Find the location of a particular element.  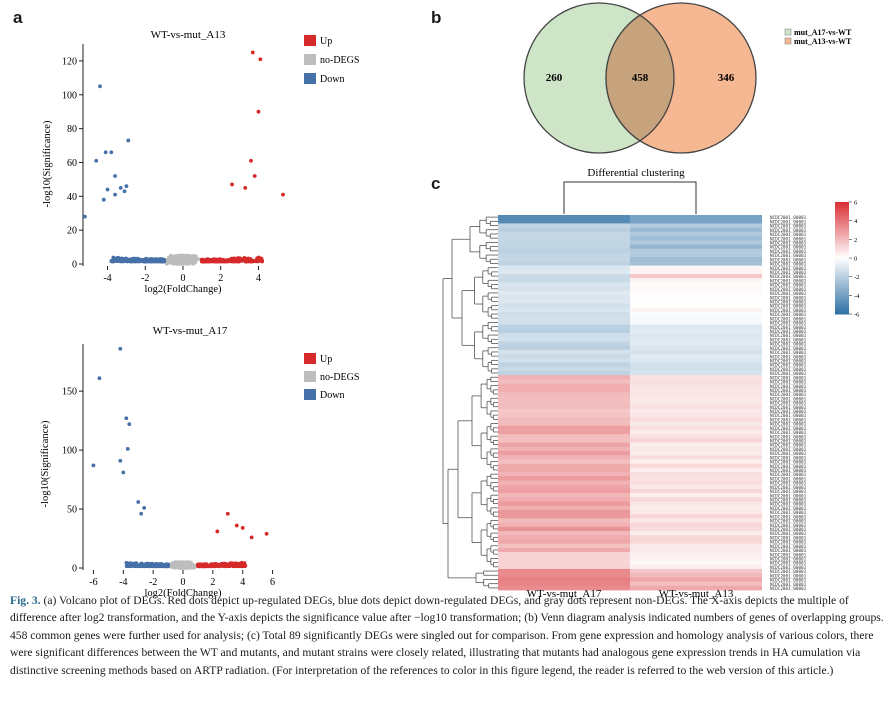

legend-up-swatch is located at coordinates (310, 40).